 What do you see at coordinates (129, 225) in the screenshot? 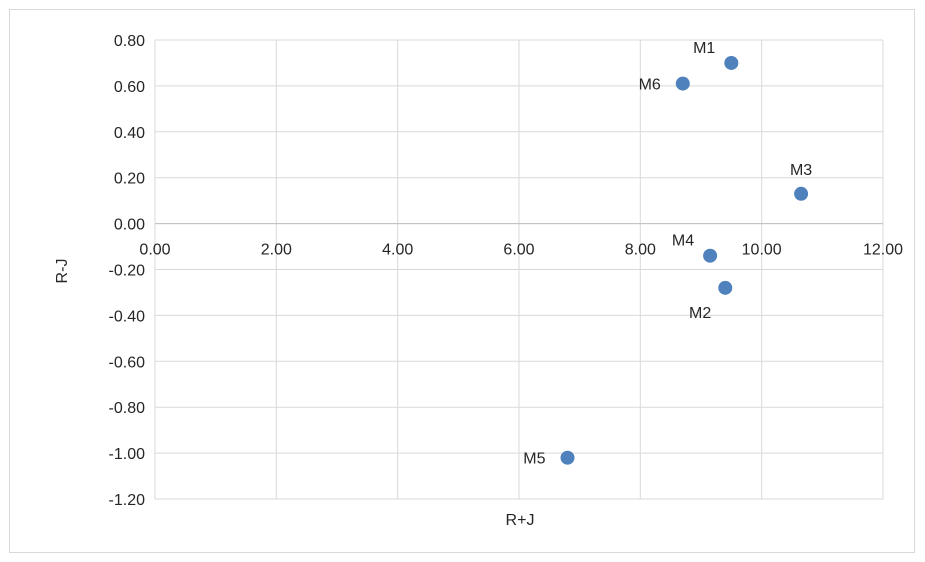
I see `y-tick-label: 0.00` at bounding box center [129, 225].